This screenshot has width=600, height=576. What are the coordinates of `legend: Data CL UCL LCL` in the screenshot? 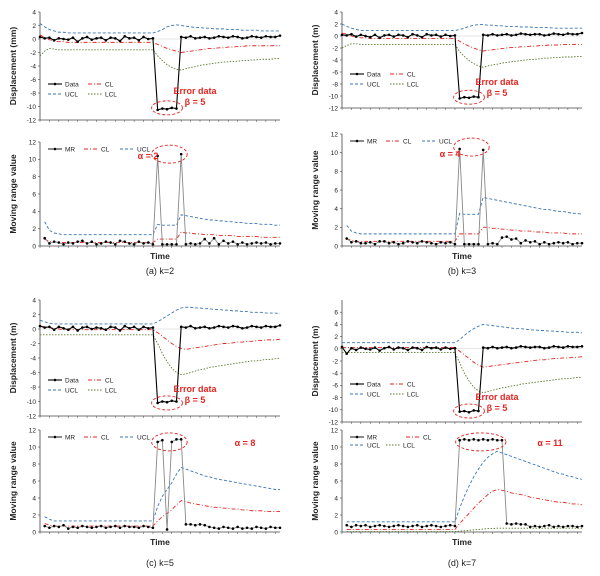 It's located at (384, 79).